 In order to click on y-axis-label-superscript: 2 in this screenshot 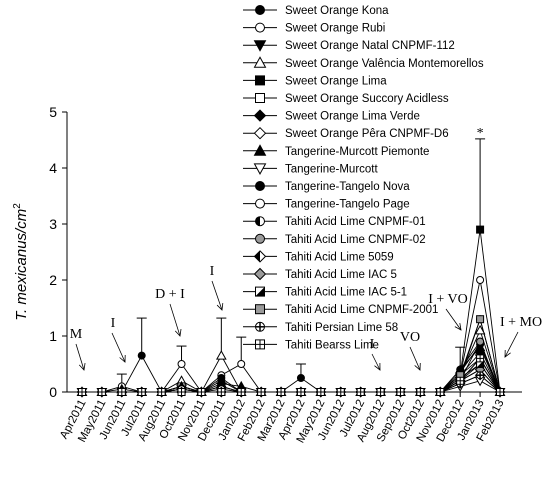, I will do `click(17, 206)`.